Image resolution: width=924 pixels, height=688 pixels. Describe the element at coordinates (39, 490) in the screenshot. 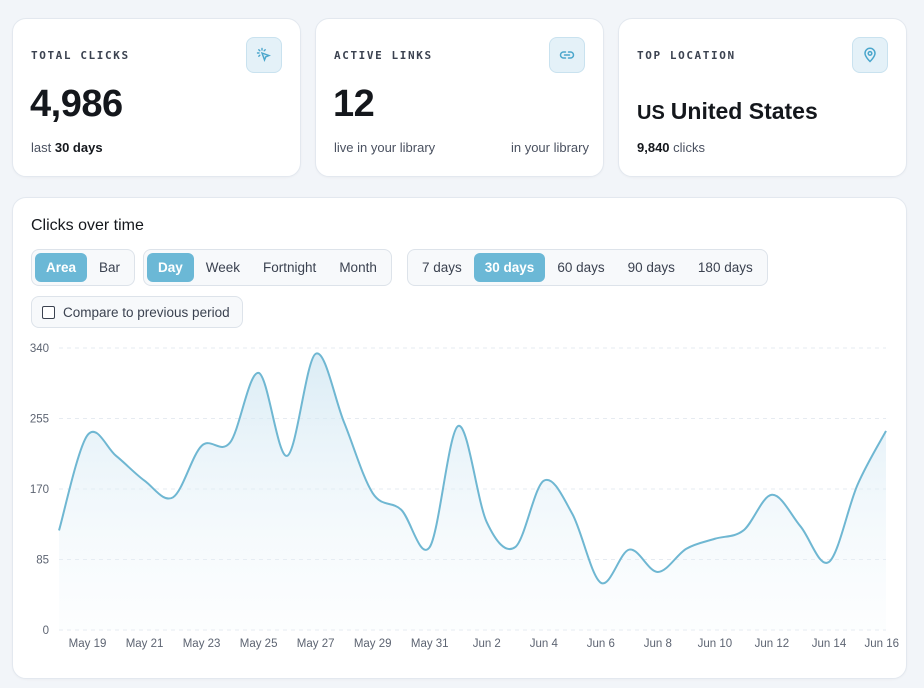

I see `y-tick-label: 170` at that location.